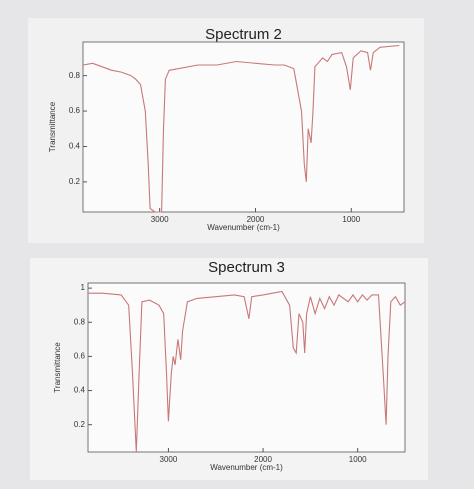 This screenshot has height=489, width=474. I want to click on chart-title: Spectrum 3, so click(246, 267).